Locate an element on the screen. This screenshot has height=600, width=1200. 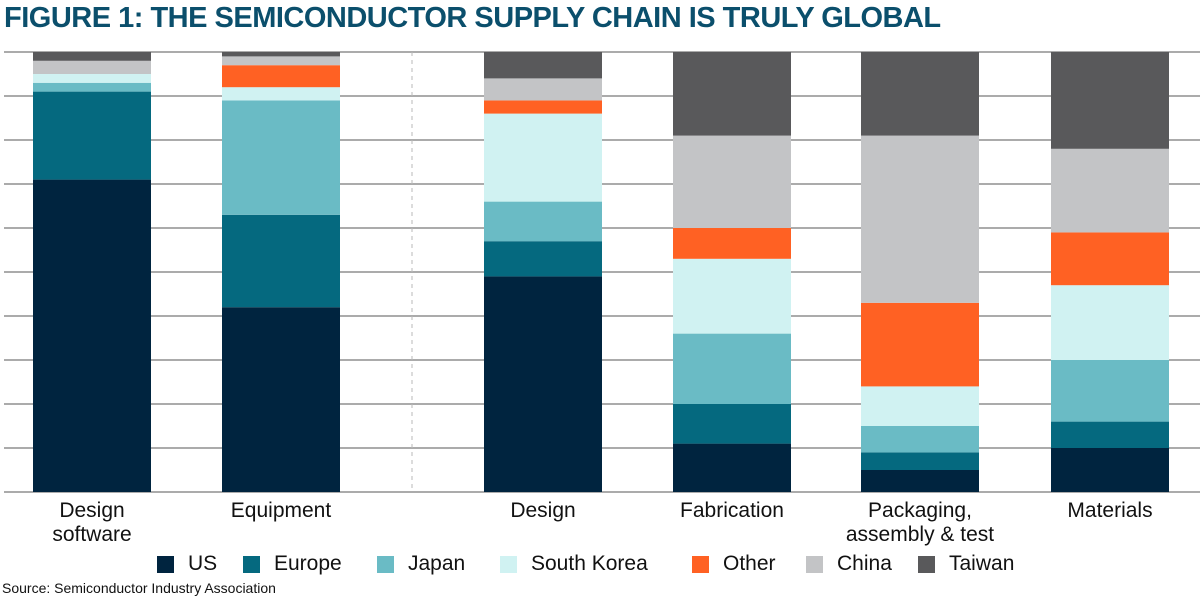
legend-item: China is located at coordinates (849, 564).